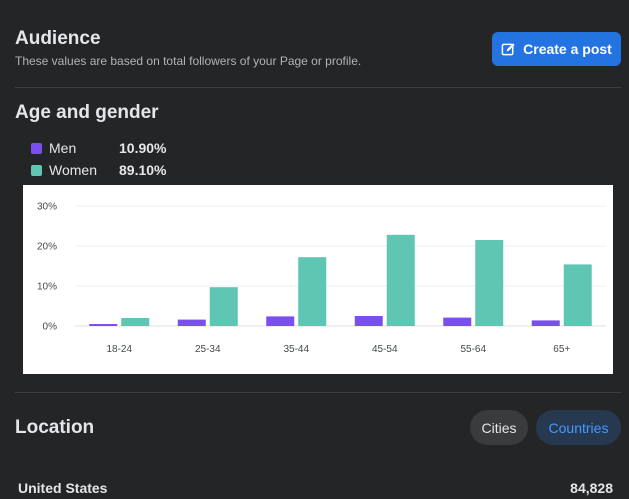  I want to click on location-row-name: United States, so click(63, 488).